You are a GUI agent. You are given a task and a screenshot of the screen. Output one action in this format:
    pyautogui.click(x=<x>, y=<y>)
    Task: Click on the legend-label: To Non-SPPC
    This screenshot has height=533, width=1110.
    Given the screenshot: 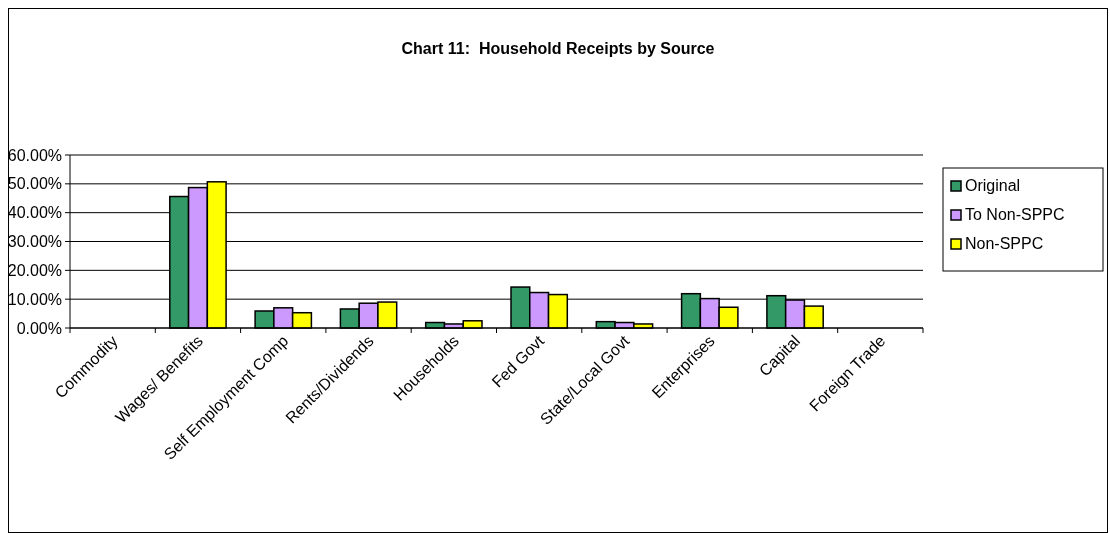 What is the action you would take?
    pyautogui.click(x=1015, y=214)
    